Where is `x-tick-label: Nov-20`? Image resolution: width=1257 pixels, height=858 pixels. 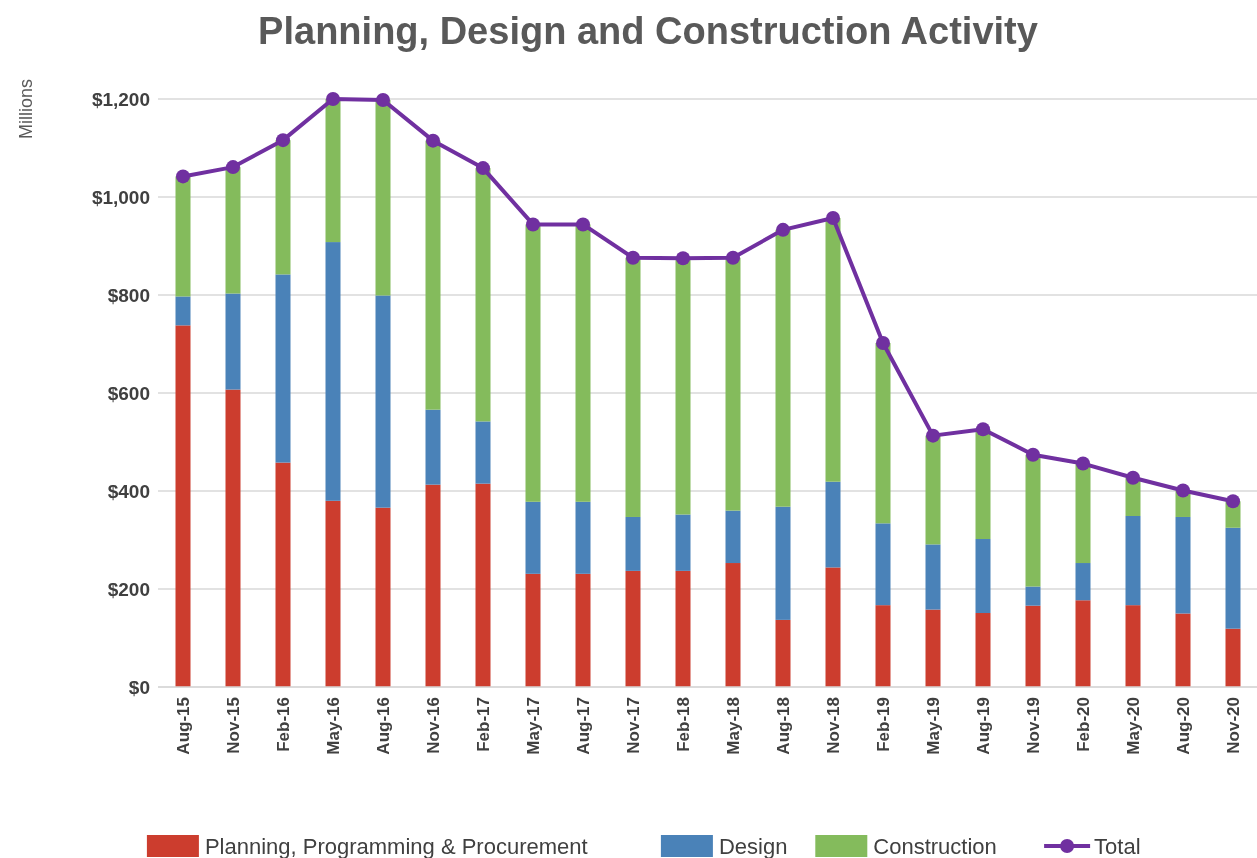
x-tick-label: Nov-20 is located at coordinates (1233, 725).